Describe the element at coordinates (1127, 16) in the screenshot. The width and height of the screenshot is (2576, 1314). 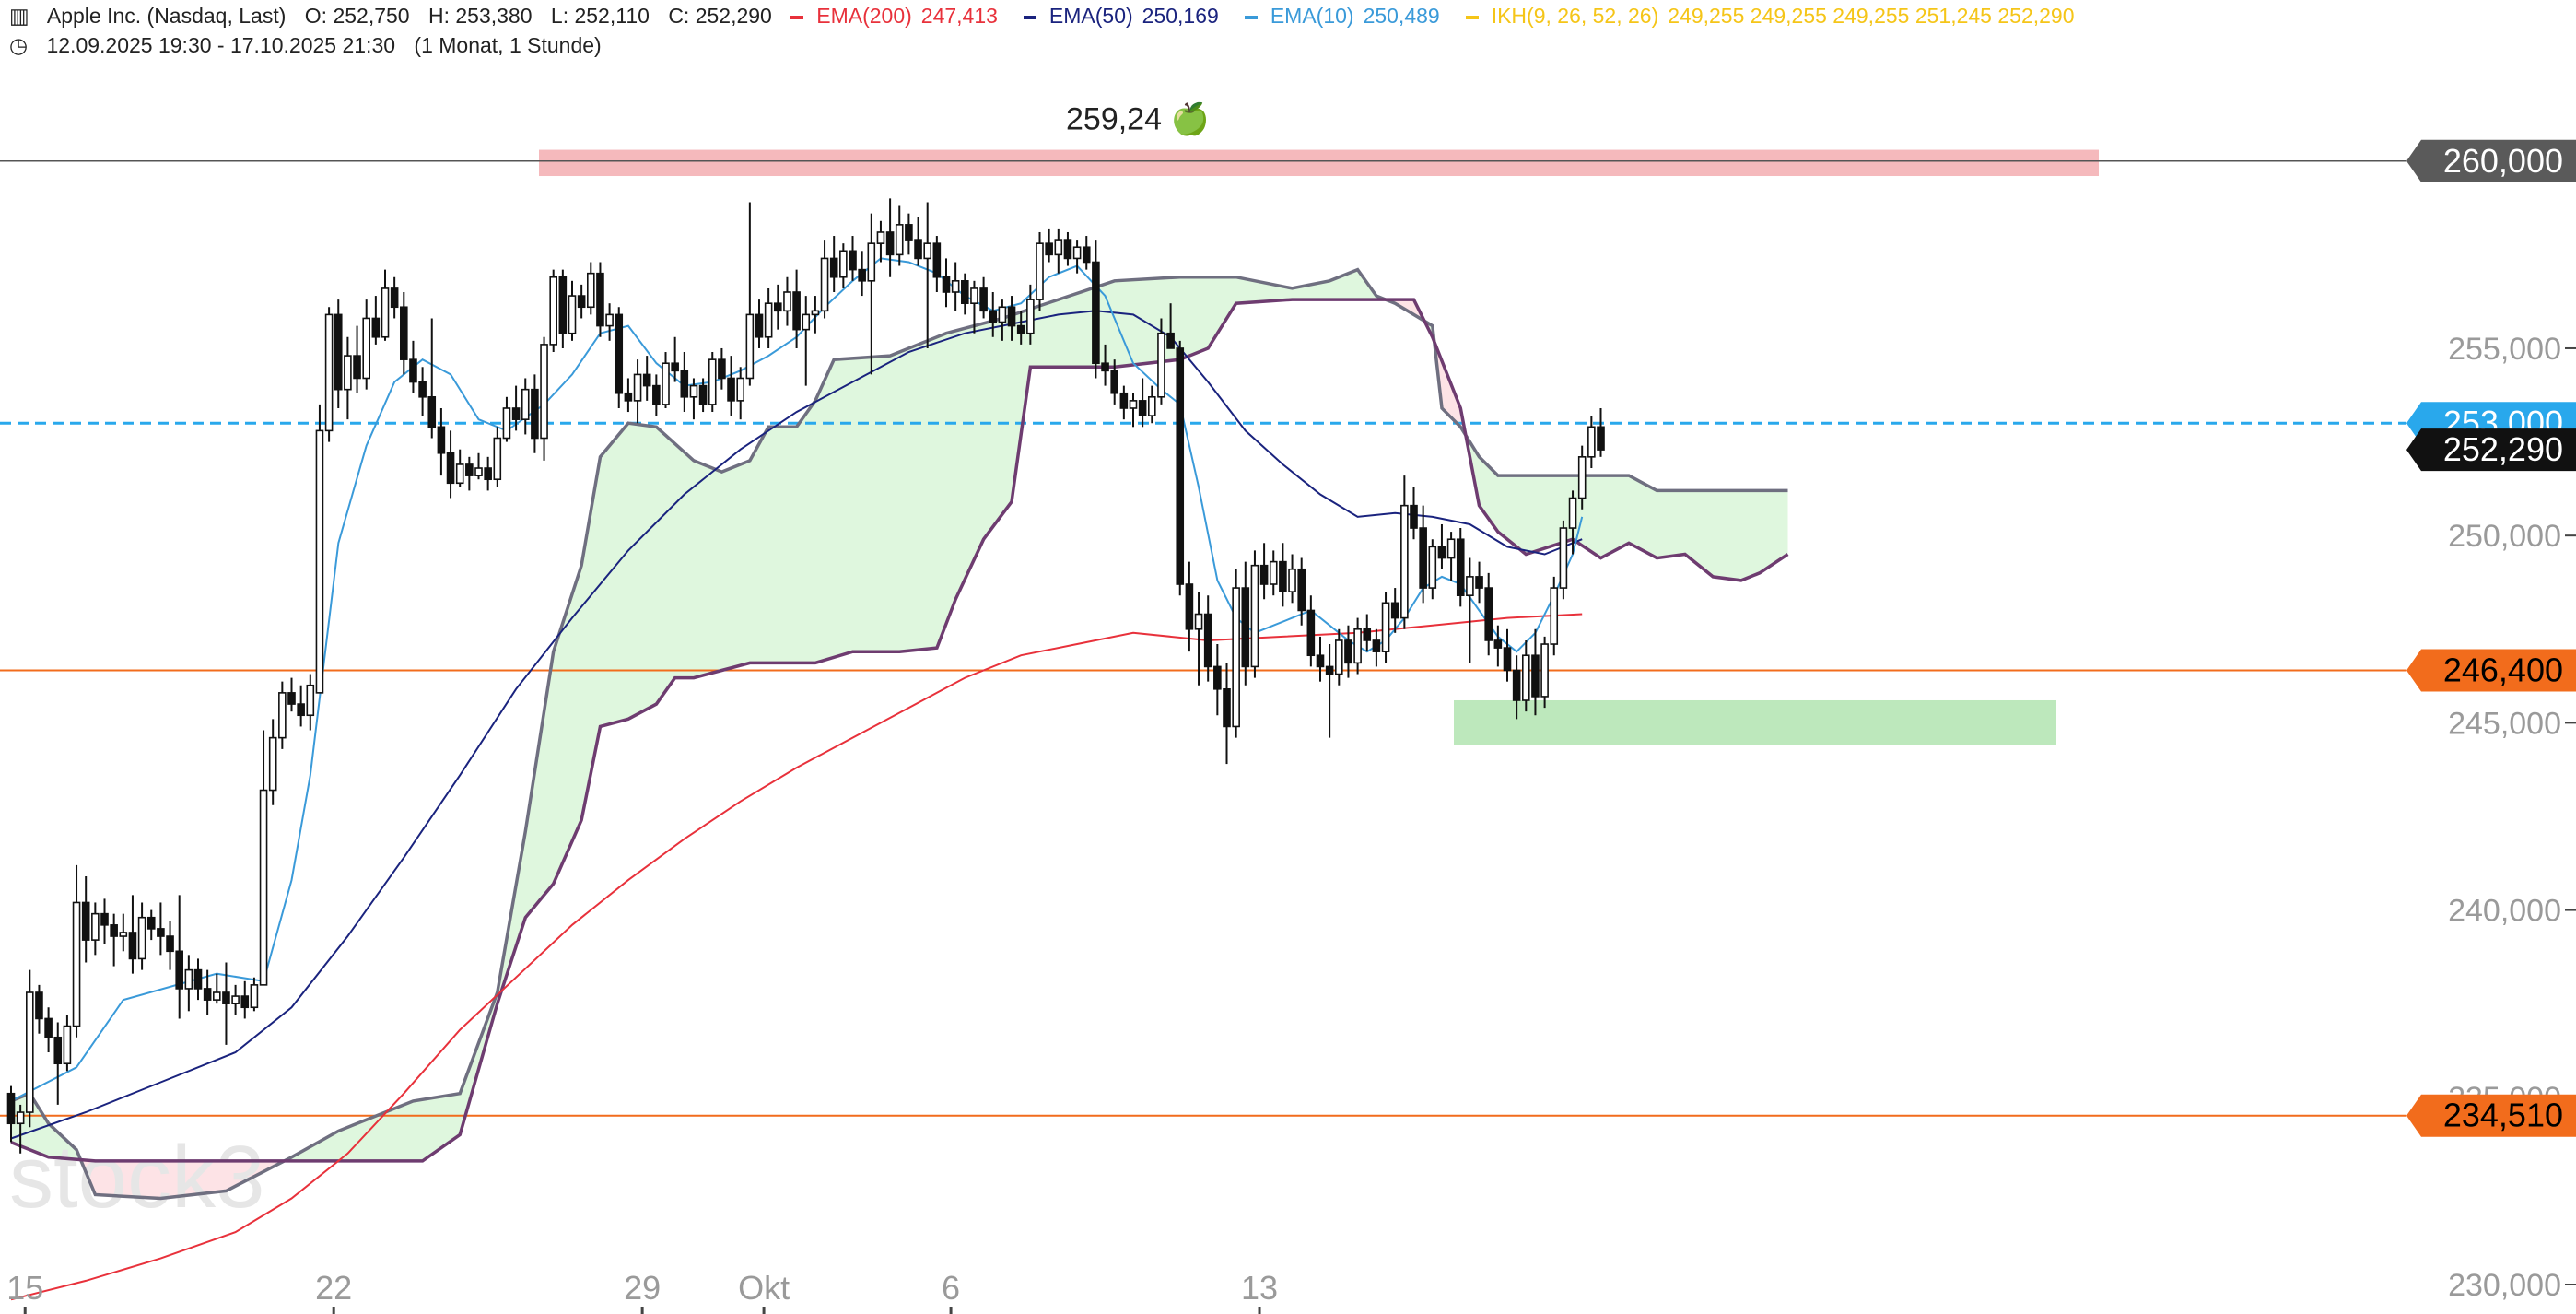
I see `legend-item: EMA(50) 250,169` at that location.